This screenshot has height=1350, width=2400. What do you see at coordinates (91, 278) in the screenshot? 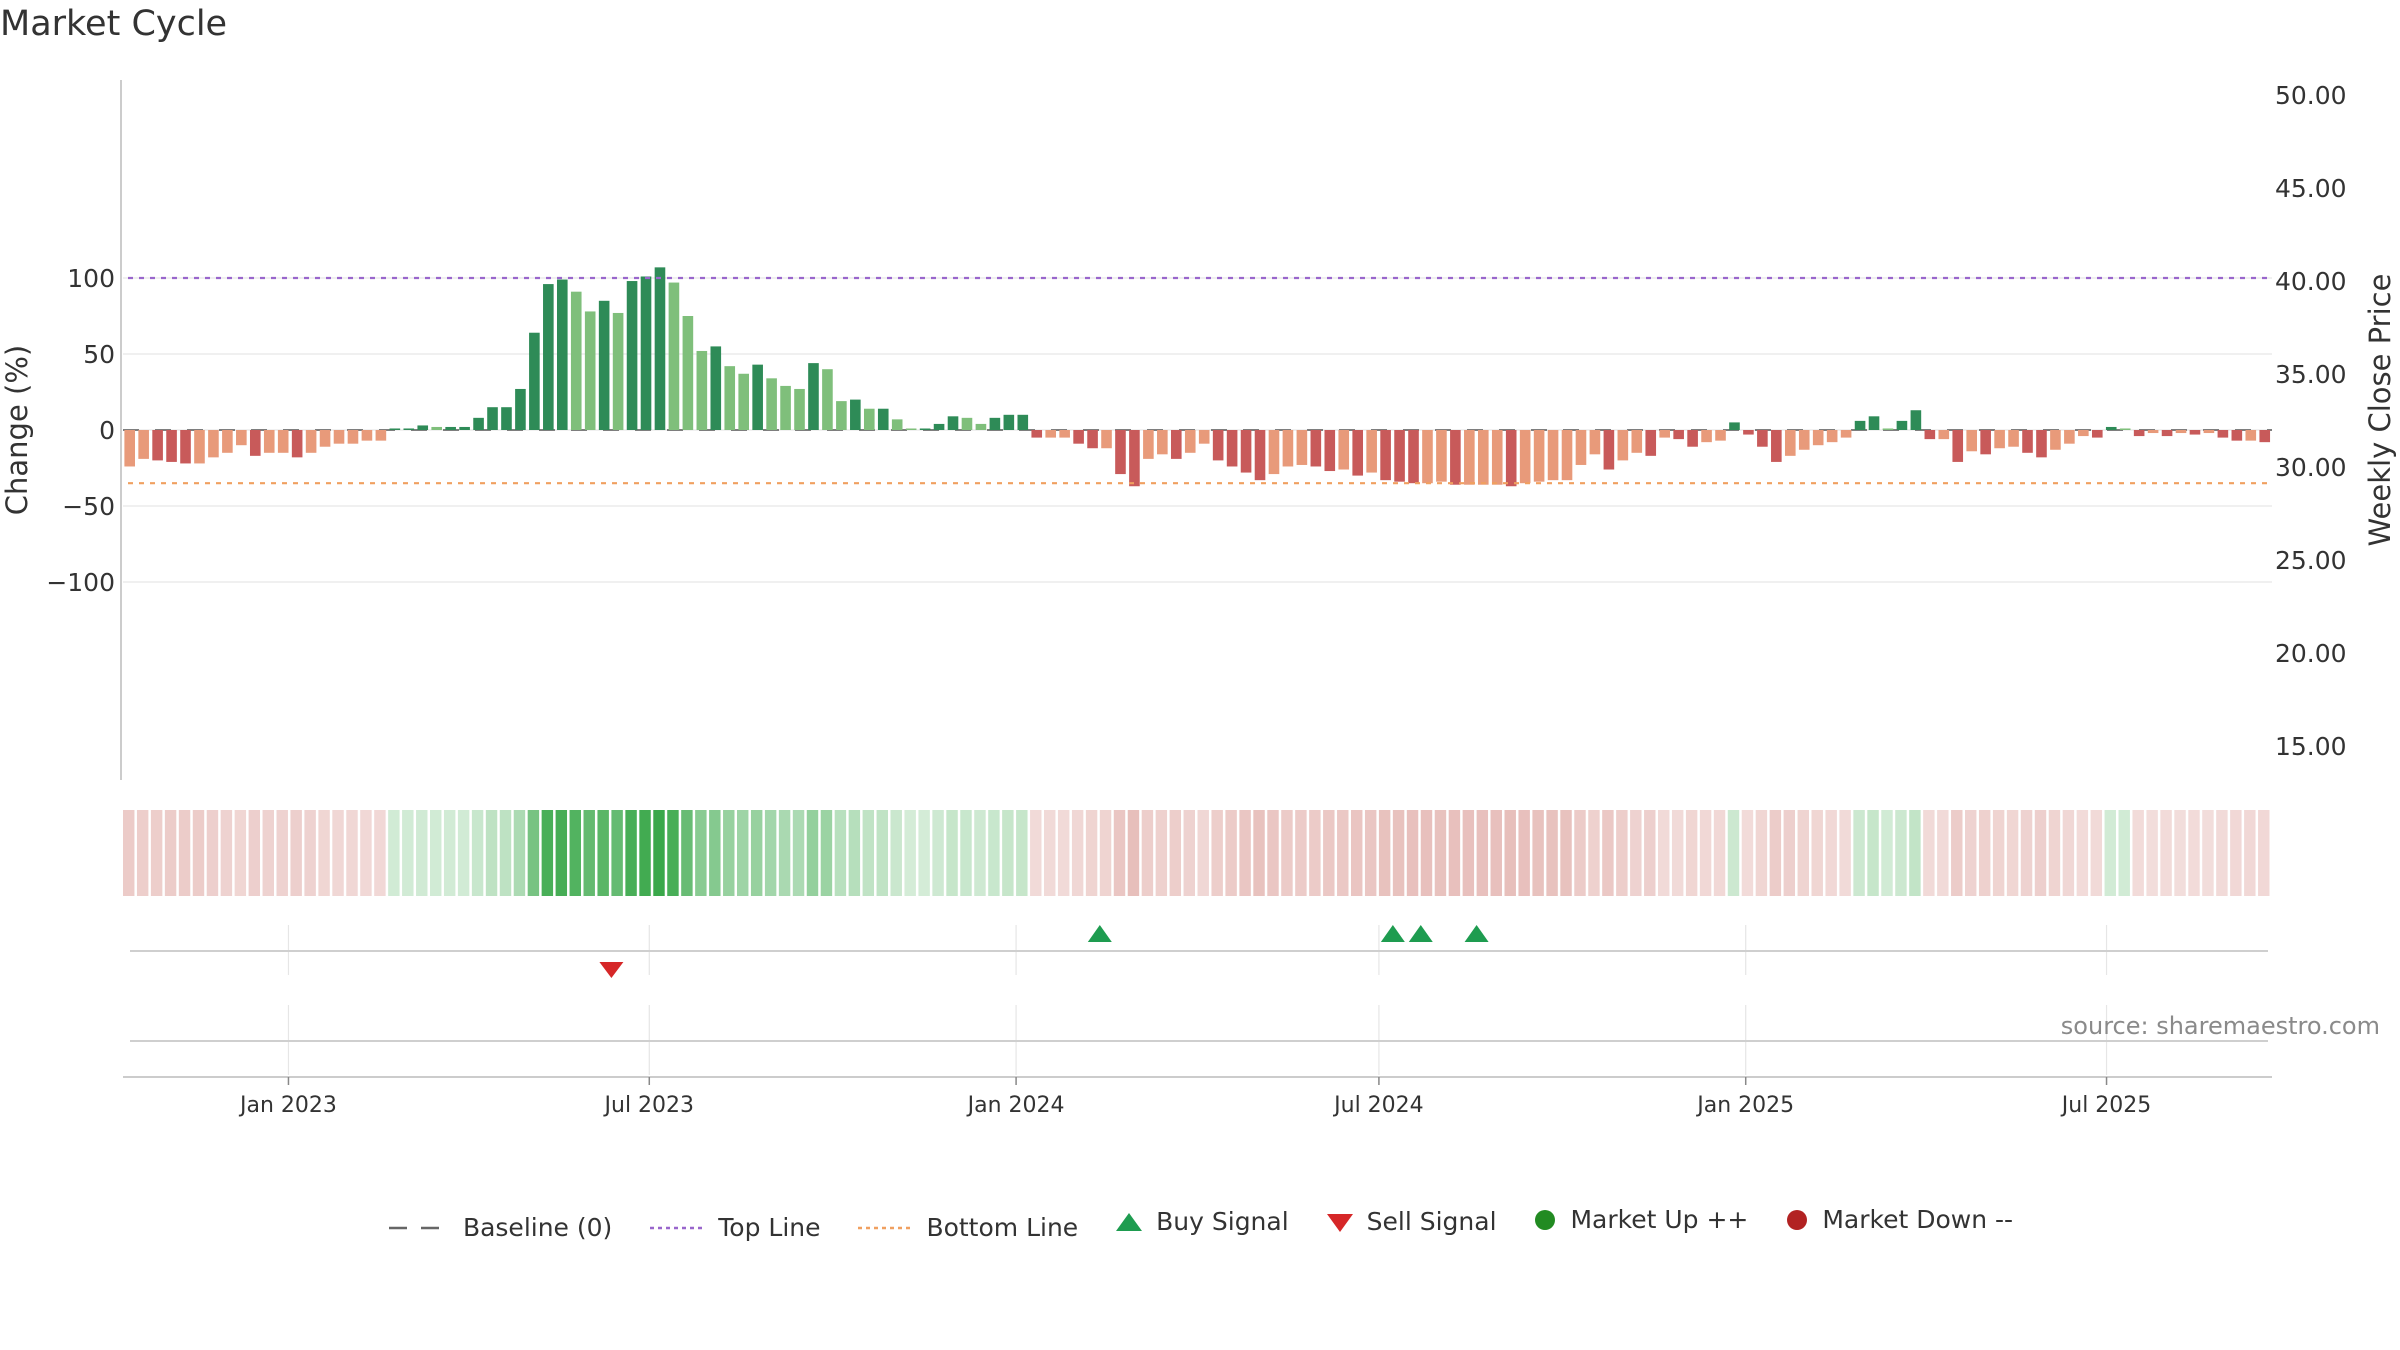
I see `y-tick-label: 100` at bounding box center [91, 278].